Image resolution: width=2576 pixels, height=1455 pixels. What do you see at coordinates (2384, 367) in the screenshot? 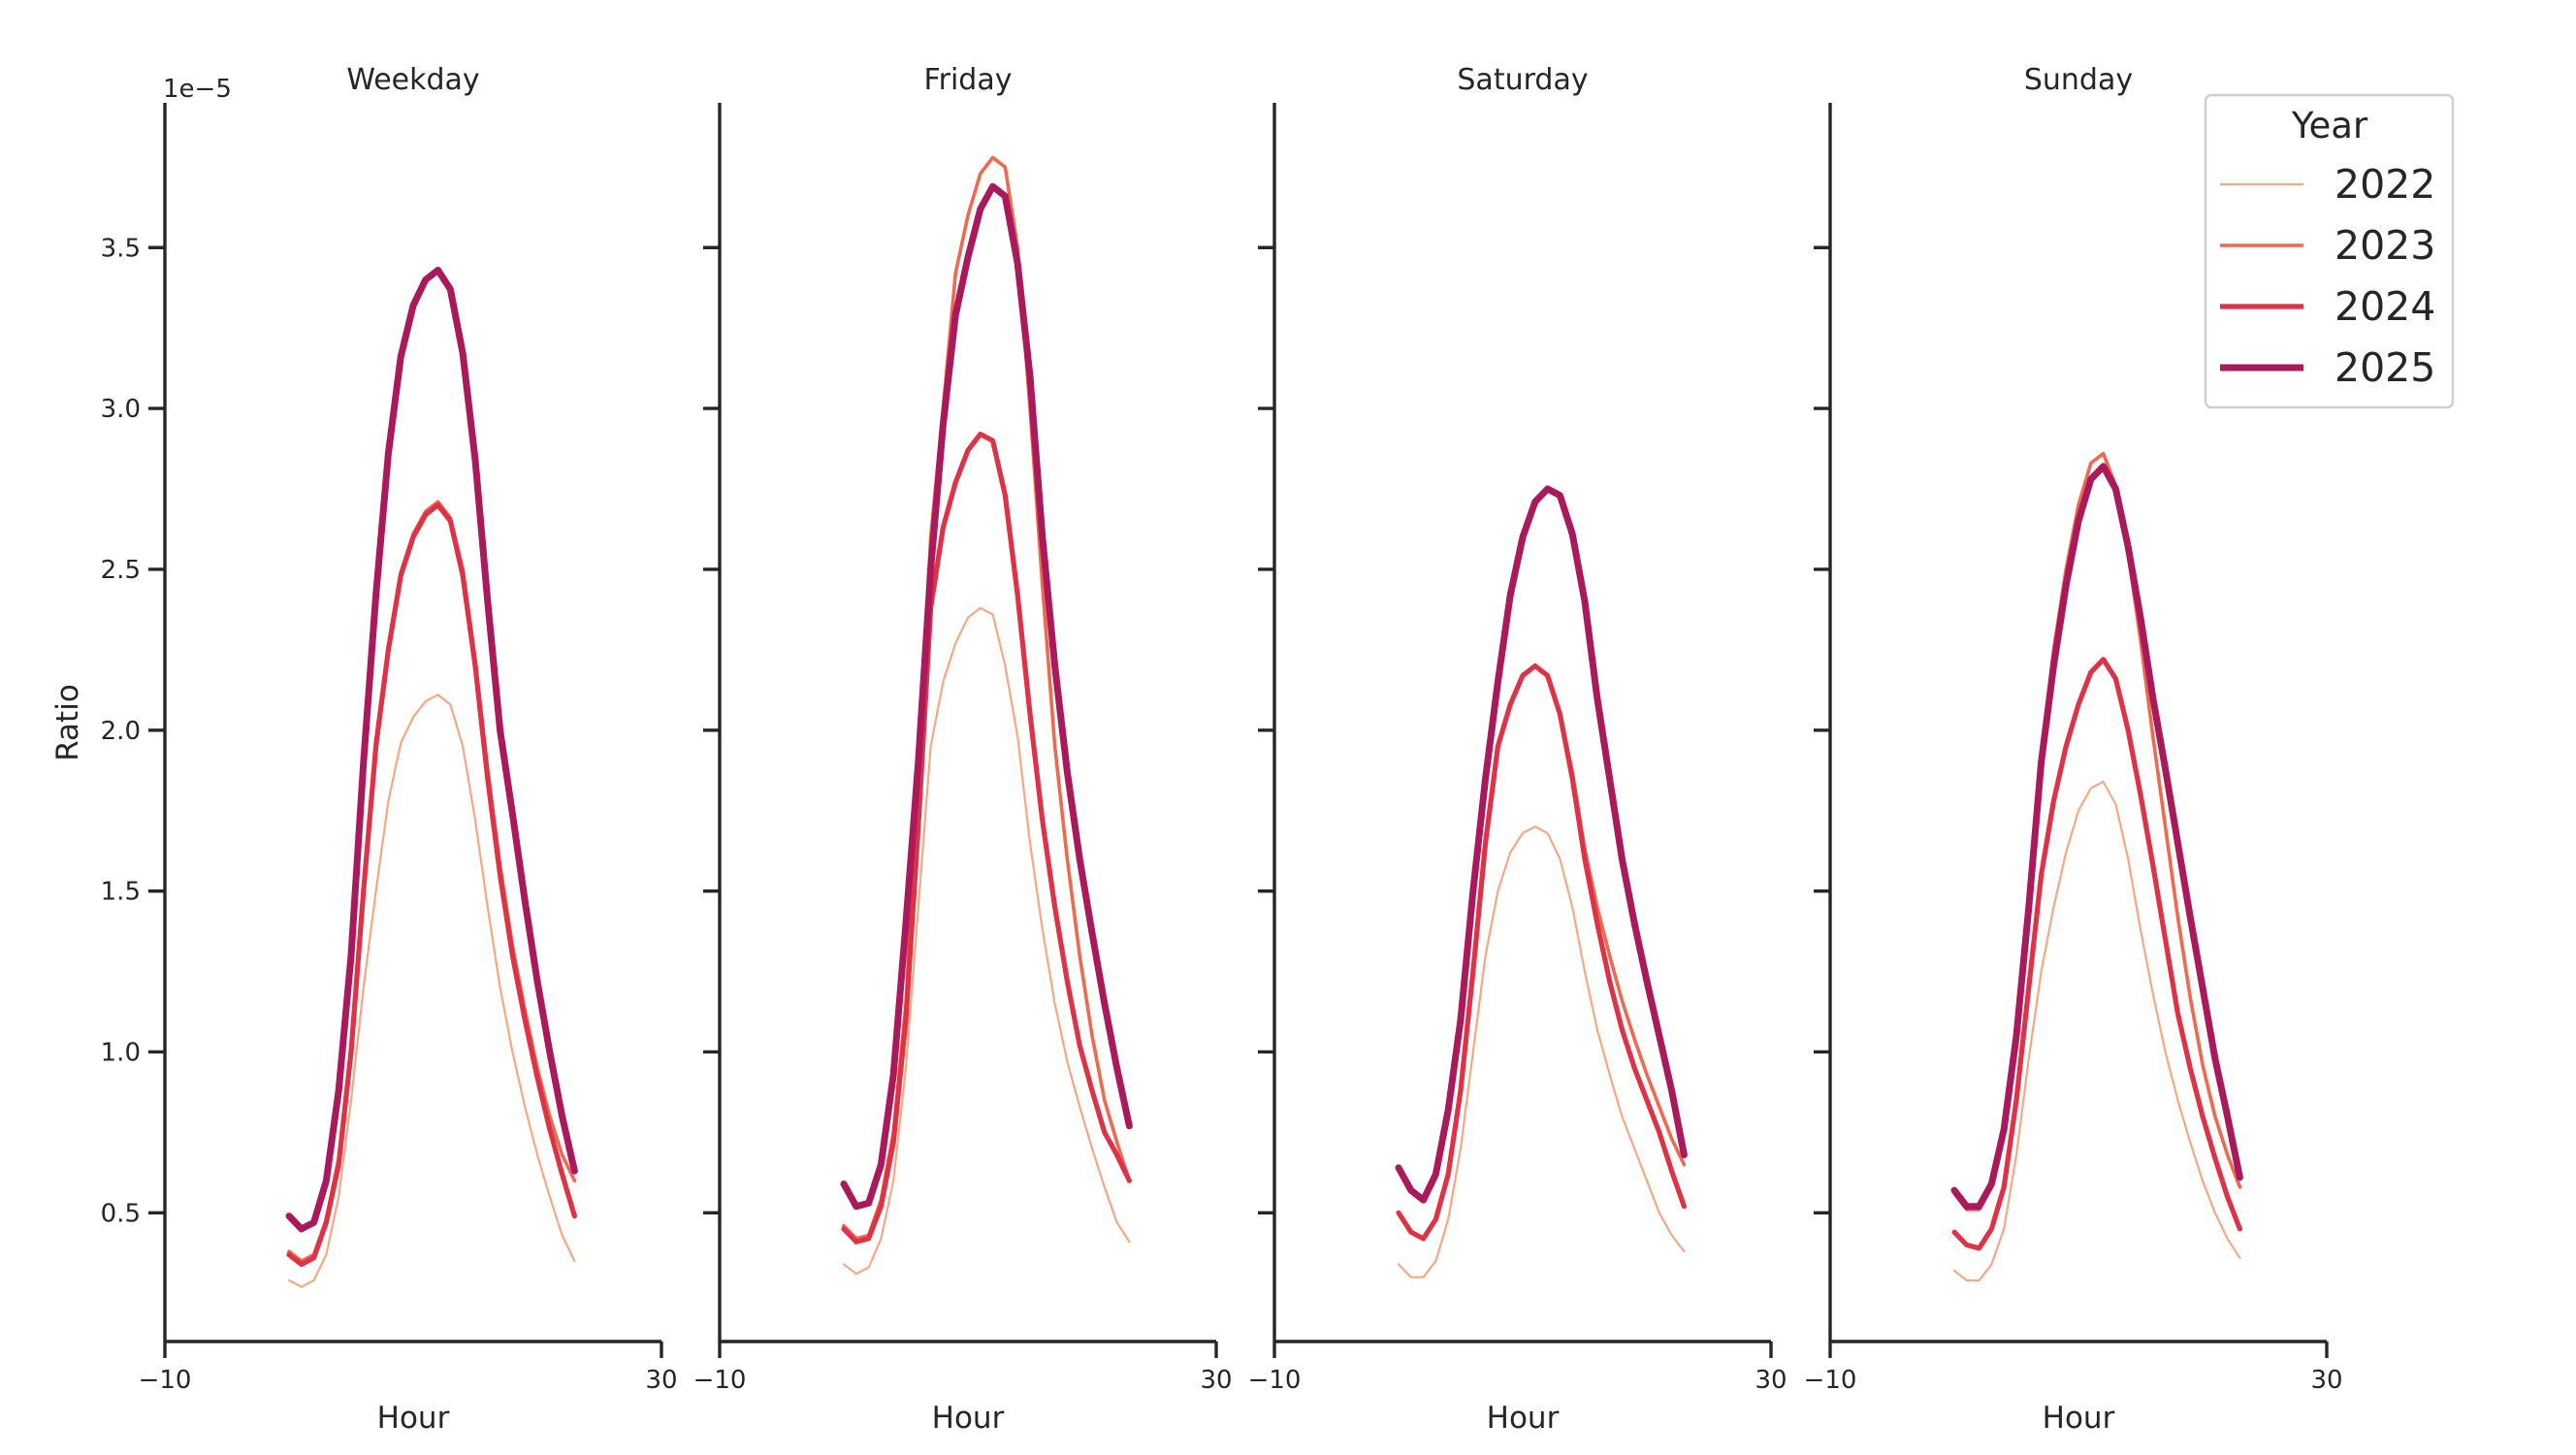
I see `legend-label-2025: 2025` at bounding box center [2384, 367].